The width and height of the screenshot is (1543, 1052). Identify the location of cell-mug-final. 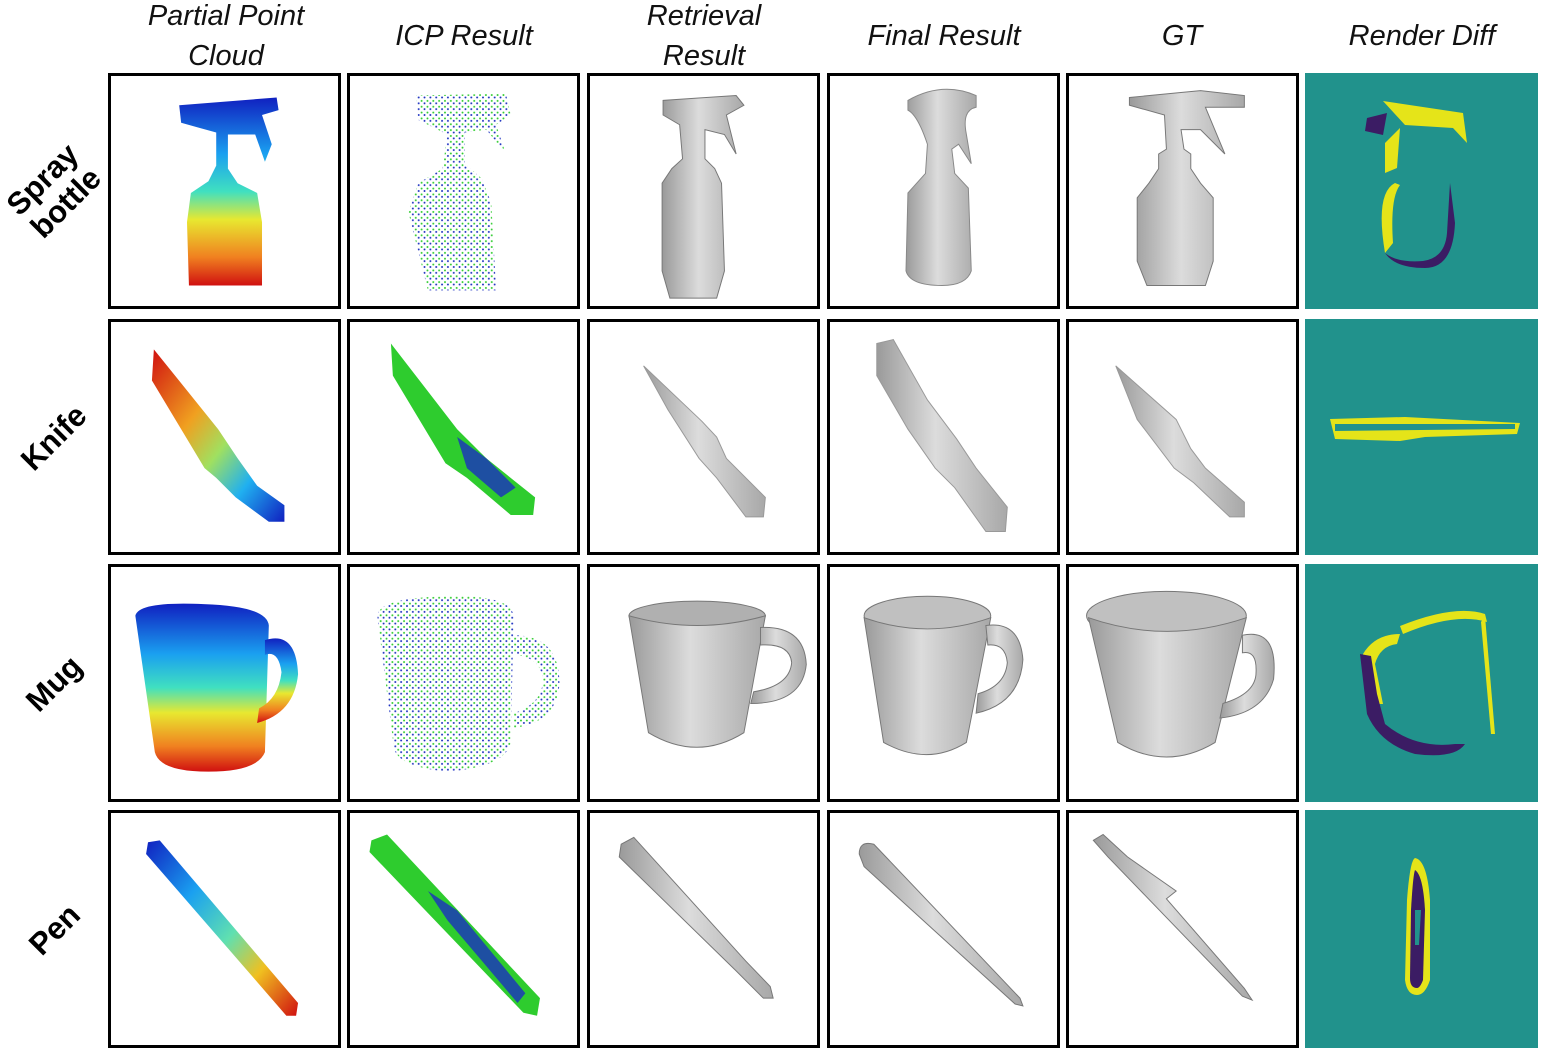
(943, 683).